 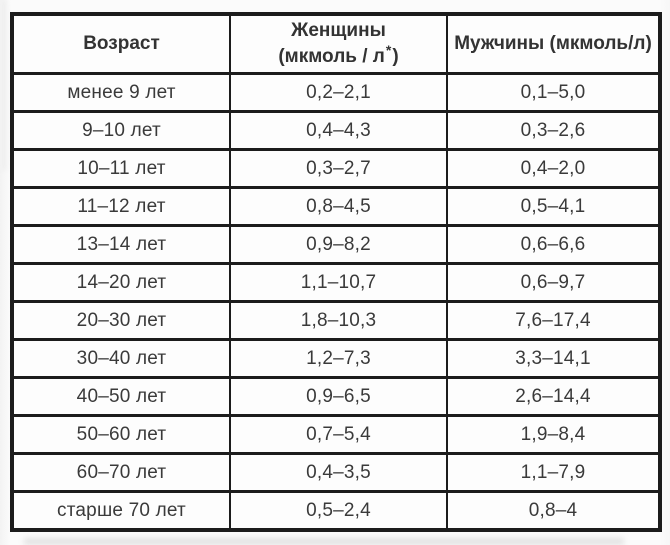 I want to click on women-value-cell: 0,8–4,5, so click(x=338, y=206).